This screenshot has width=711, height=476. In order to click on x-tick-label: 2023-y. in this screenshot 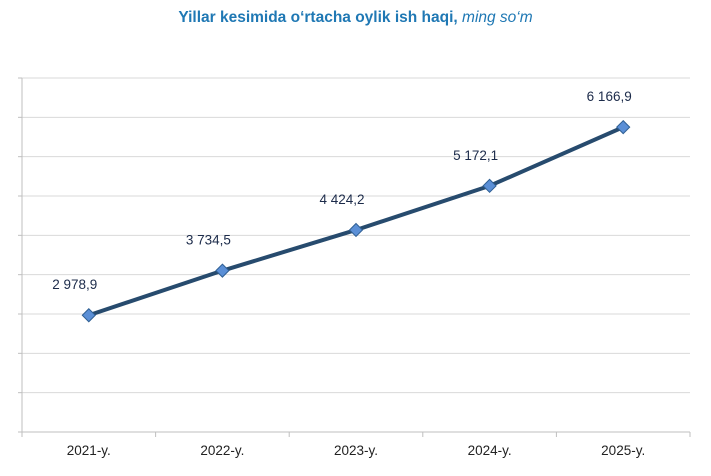, I will do `click(356, 450)`.